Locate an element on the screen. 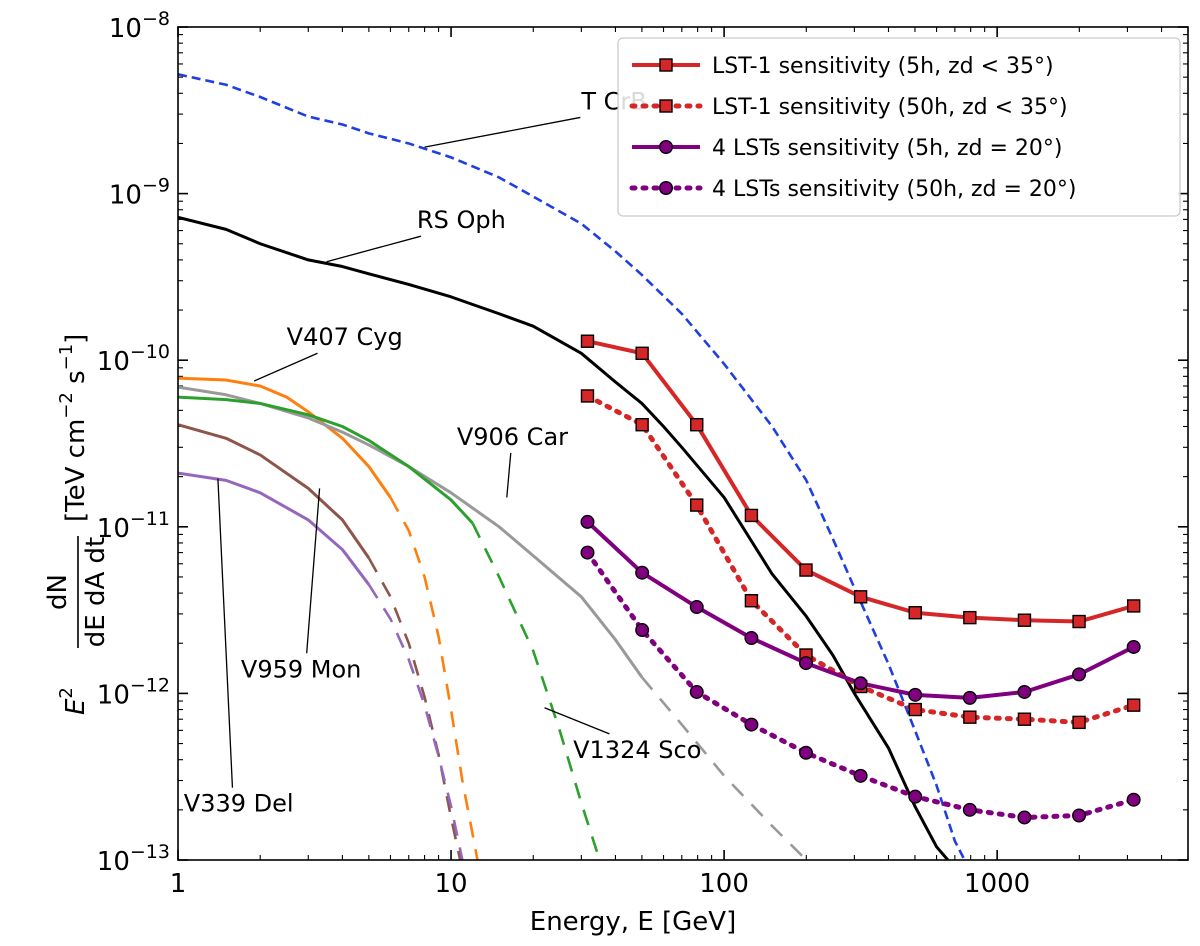  y-tick-label: 10⁻¹⁰ is located at coordinates (133, 359).